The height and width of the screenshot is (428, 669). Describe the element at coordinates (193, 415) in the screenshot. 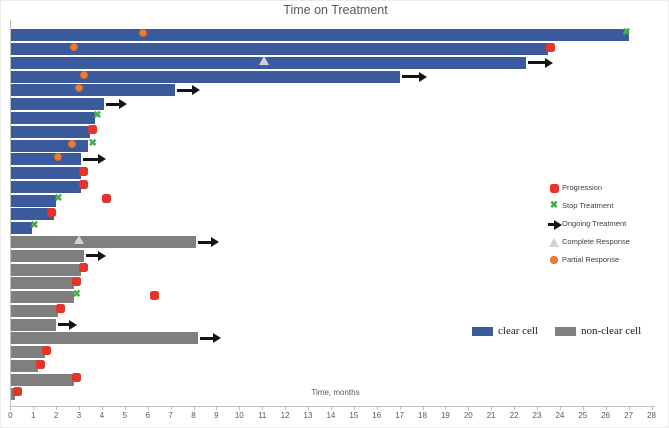

I see `x-tick-label: 8` at that location.